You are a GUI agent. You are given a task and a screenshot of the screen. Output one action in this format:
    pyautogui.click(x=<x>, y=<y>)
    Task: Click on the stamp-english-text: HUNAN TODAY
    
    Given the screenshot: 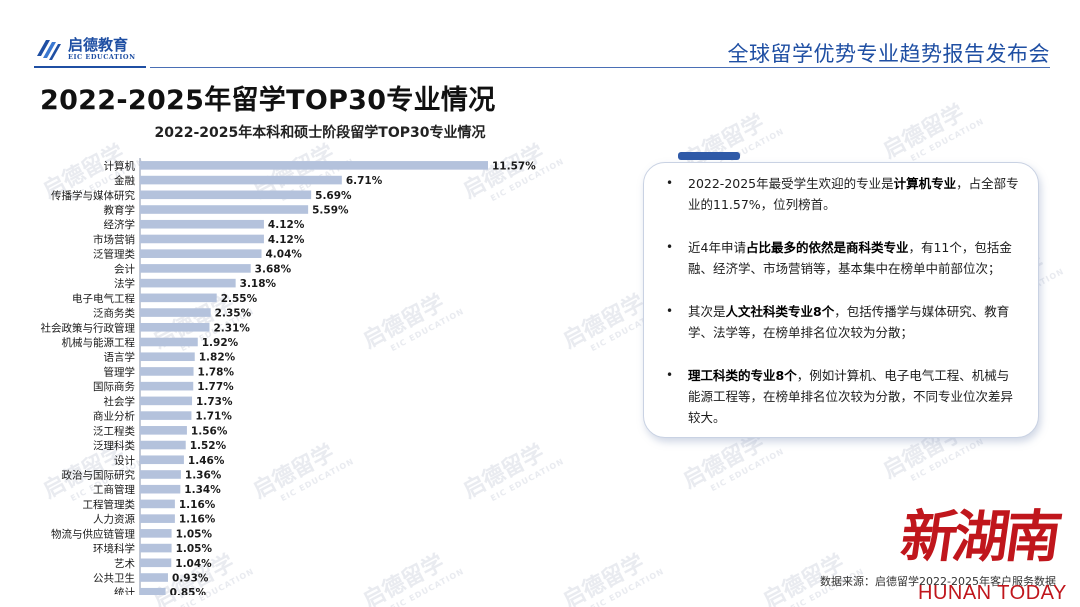 What is the action you would take?
    pyautogui.click(x=992, y=593)
    